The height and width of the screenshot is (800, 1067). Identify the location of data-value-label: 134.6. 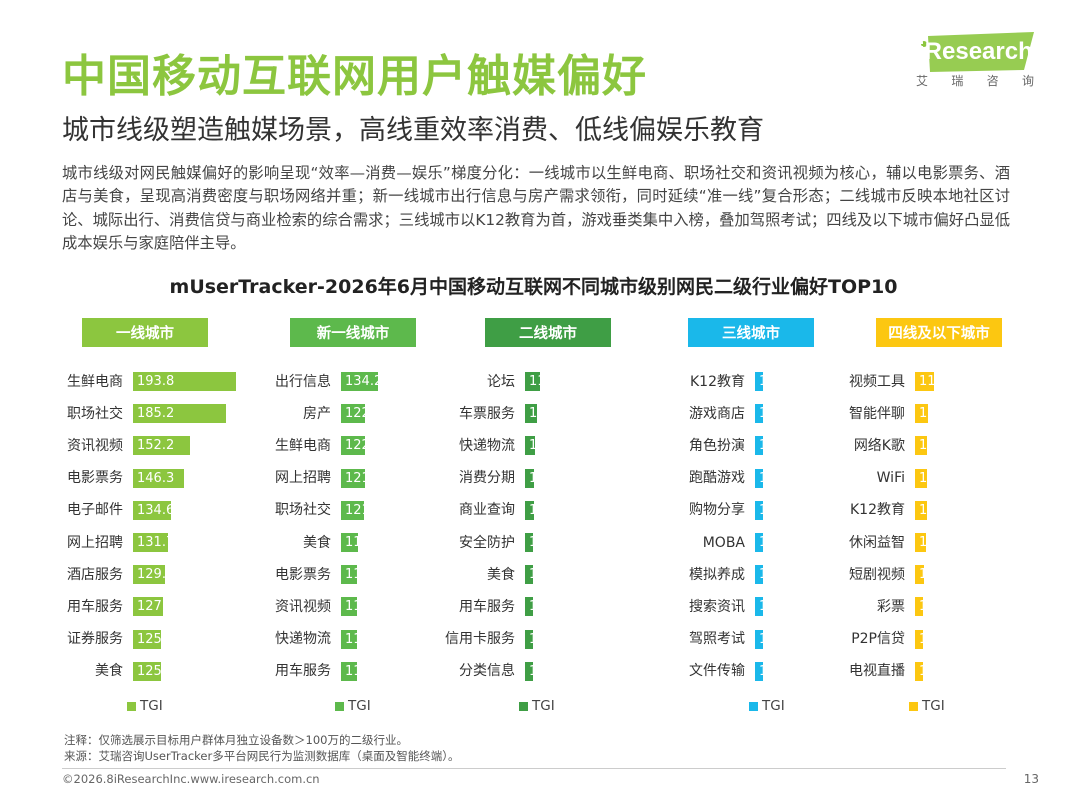
(156, 510).